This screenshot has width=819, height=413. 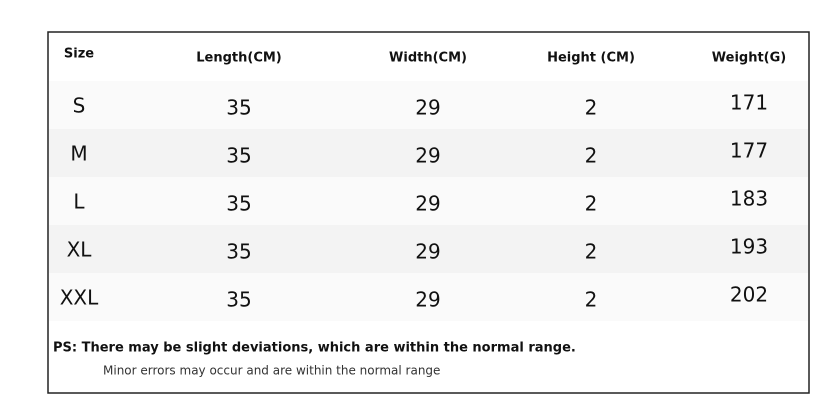 What do you see at coordinates (79, 298) in the screenshot?
I see `table-cell: XXL` at bounding box center [79, 298].